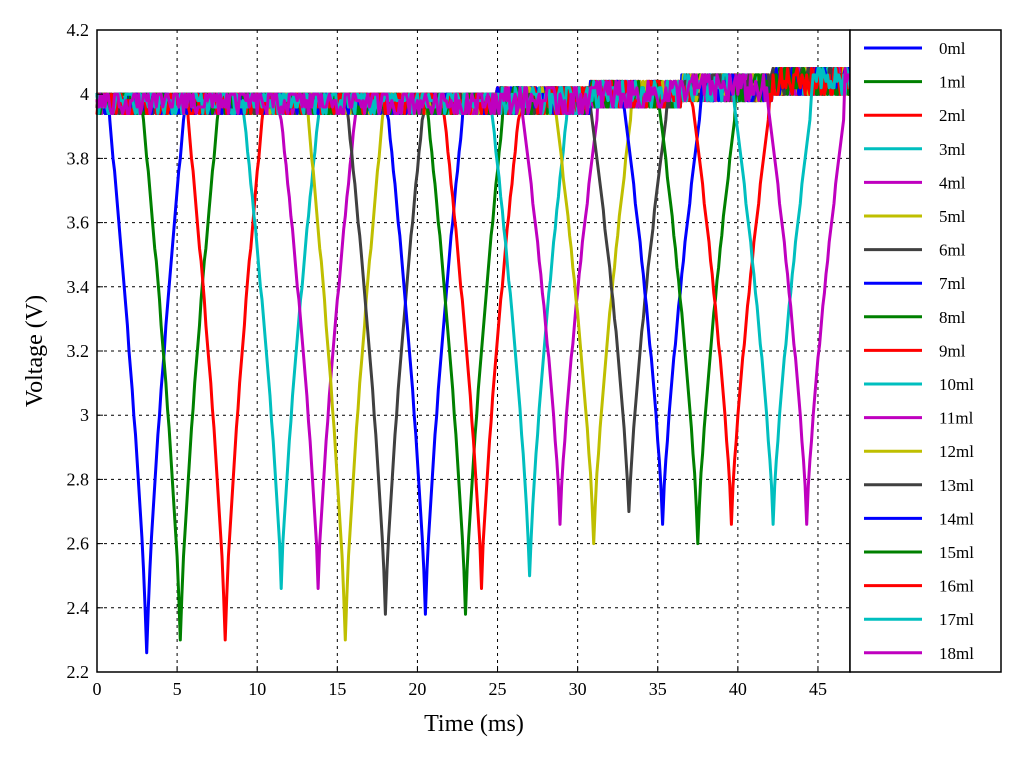 This screenshot has width=1024, height=760. I want to click on legend-label-16ml: 16ml, so click(956, 586).